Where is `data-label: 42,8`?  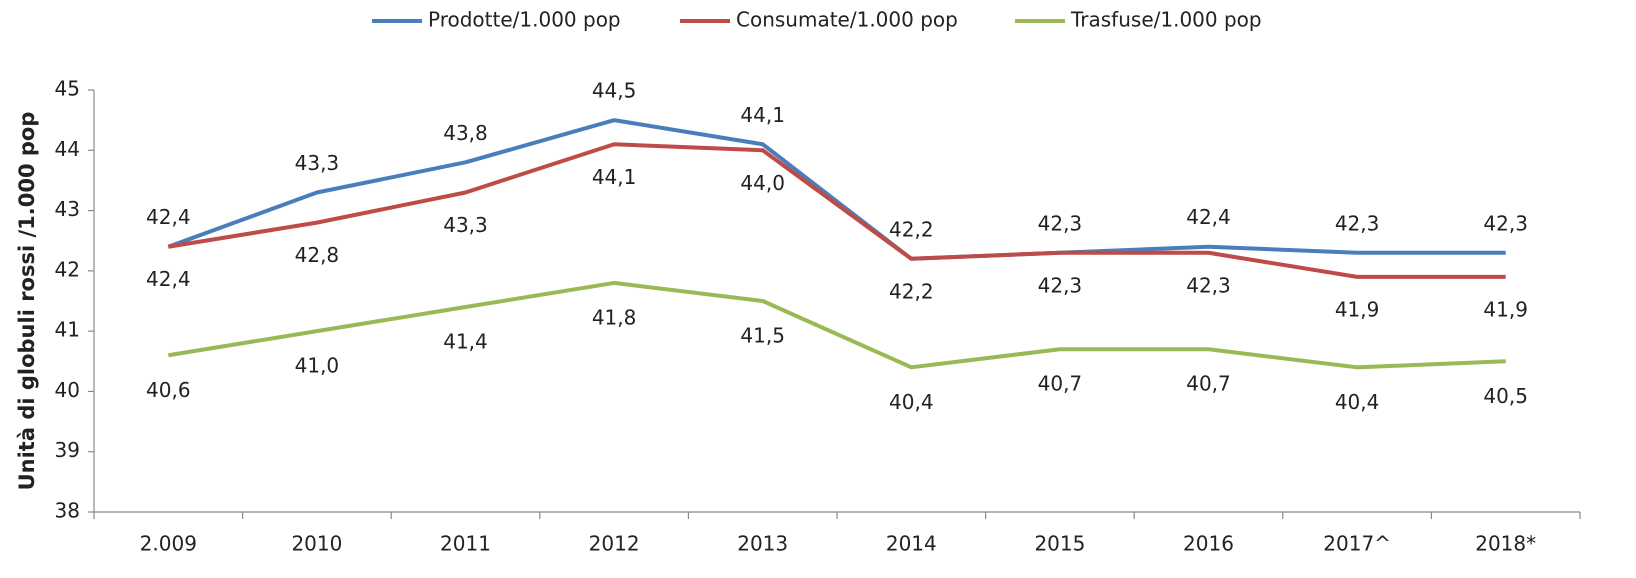
data-label: 42,8 is located at coordinates (317, 255).